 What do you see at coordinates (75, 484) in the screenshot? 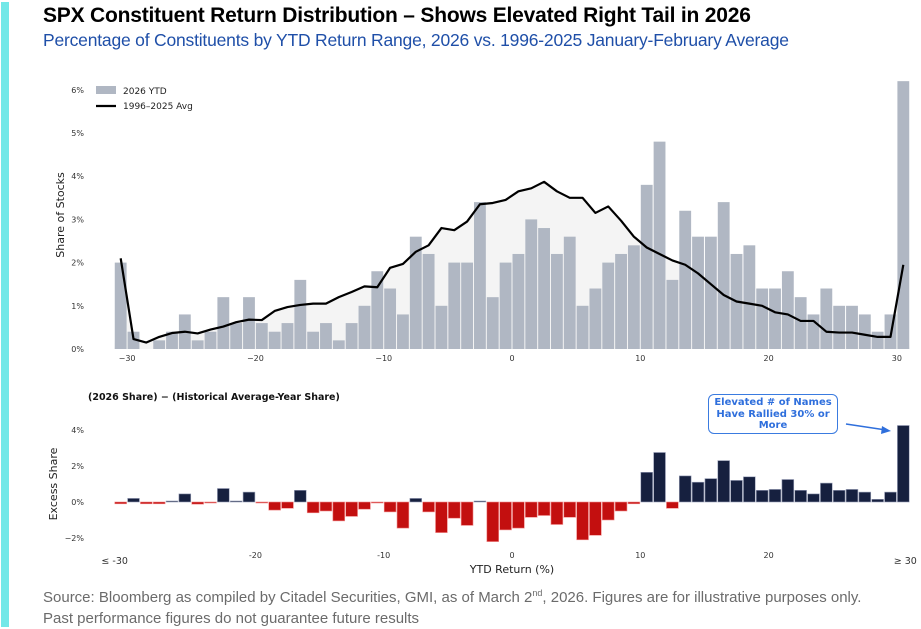
I see `bottom-y-ticks: −2% 0% 2% 4%` at bounding box center [75, 484].